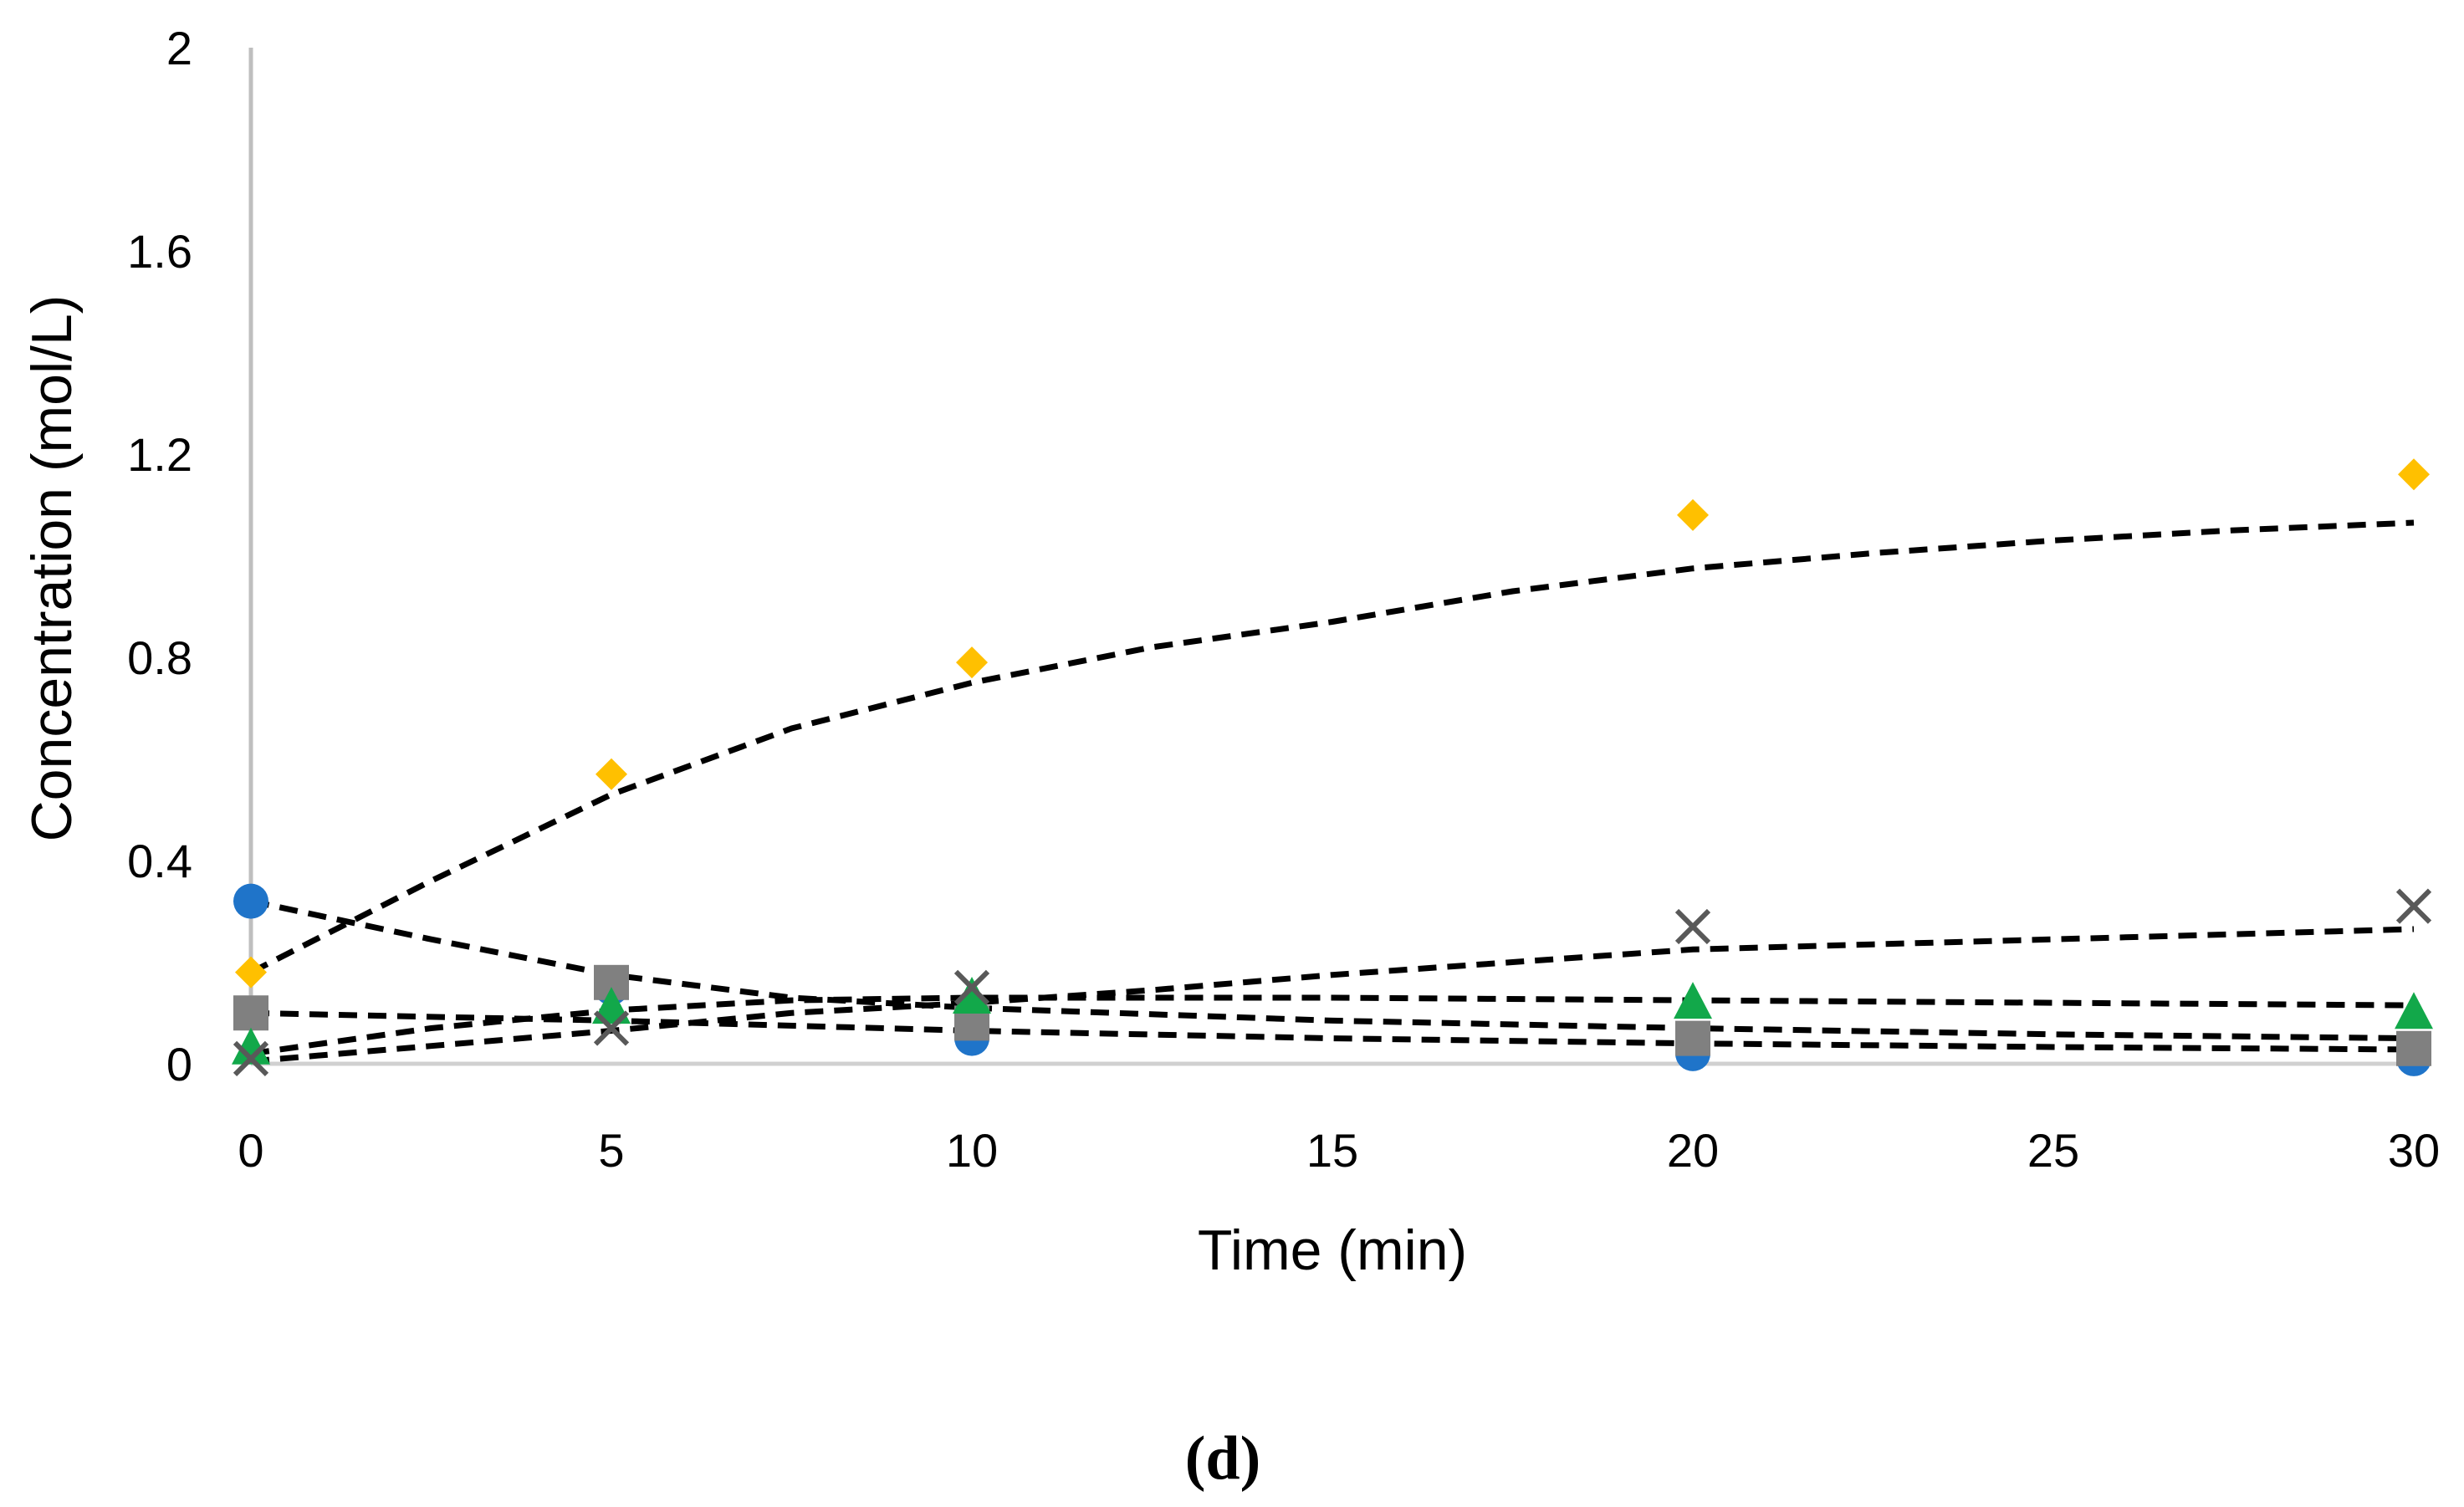 The height and width of the screenshot is (1507, 2464). Describe the element at coordinates (1333, 1250) in the screenshot. I see `x-axis-title: Time (min)` at that location.